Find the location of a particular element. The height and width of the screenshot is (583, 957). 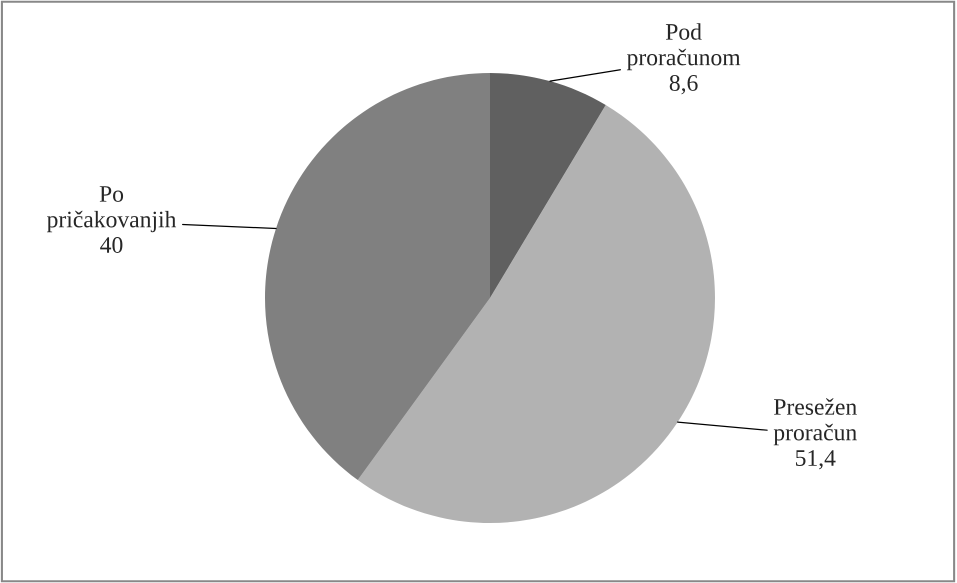

data-label: 40 is located at coordinates (111, 245).